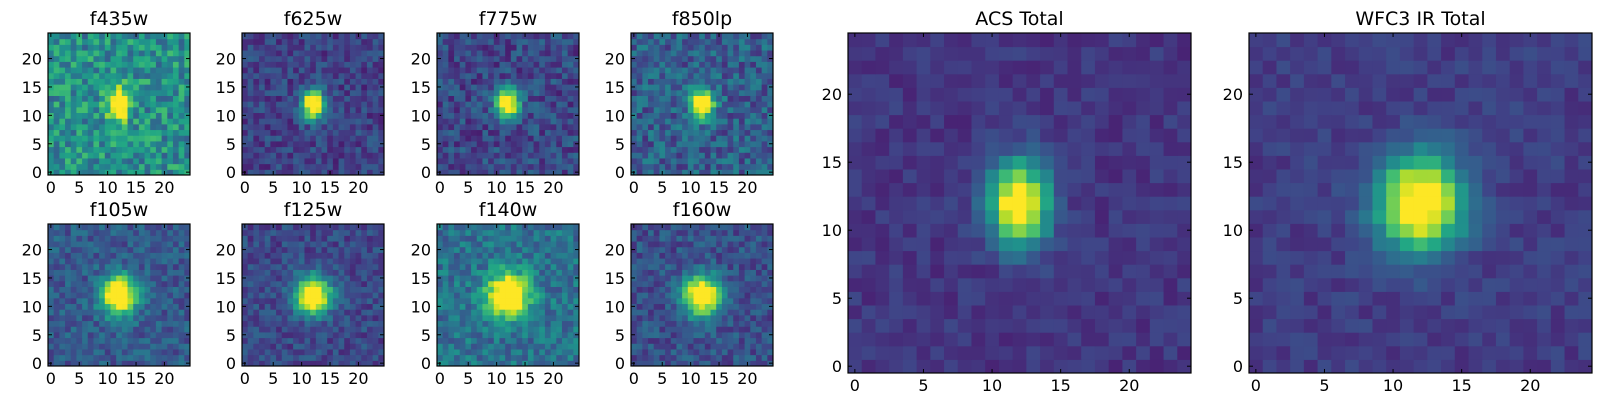  I want to click on y-tick-label: 0, so click(37, 363).